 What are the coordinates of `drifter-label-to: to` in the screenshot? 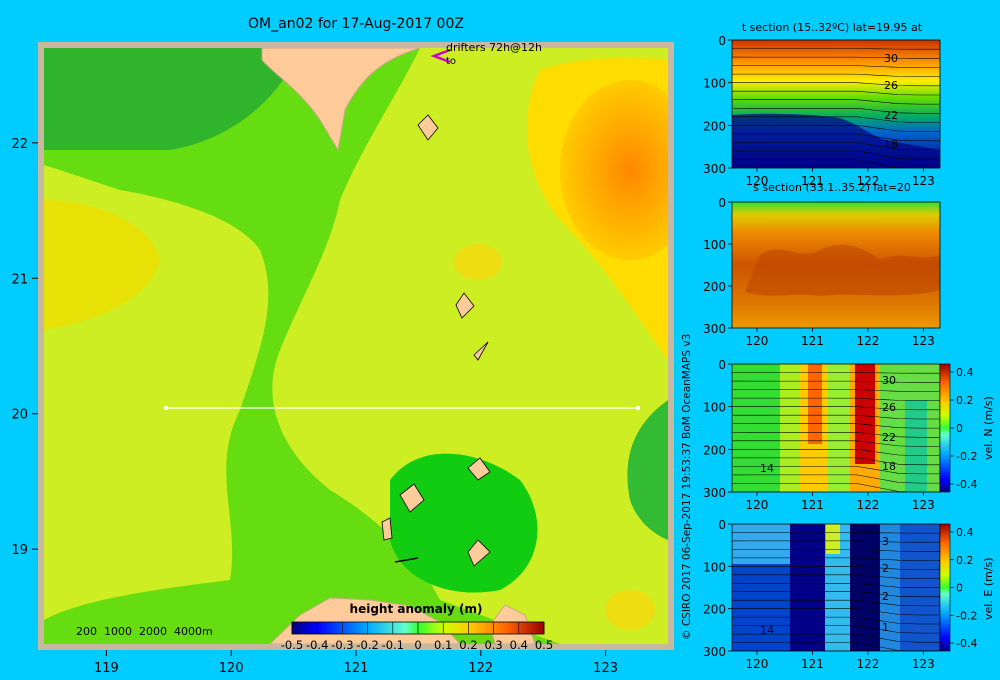 It's located at (451, 61).